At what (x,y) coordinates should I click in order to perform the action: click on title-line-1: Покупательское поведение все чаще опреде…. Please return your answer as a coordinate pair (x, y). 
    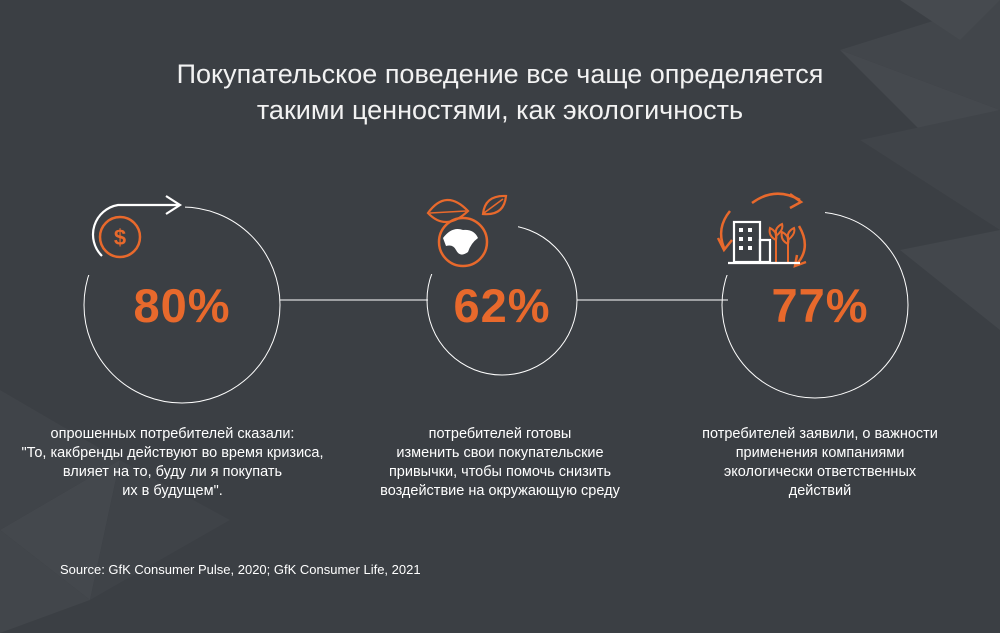
    Looking at the image, I should click on (500, 74).